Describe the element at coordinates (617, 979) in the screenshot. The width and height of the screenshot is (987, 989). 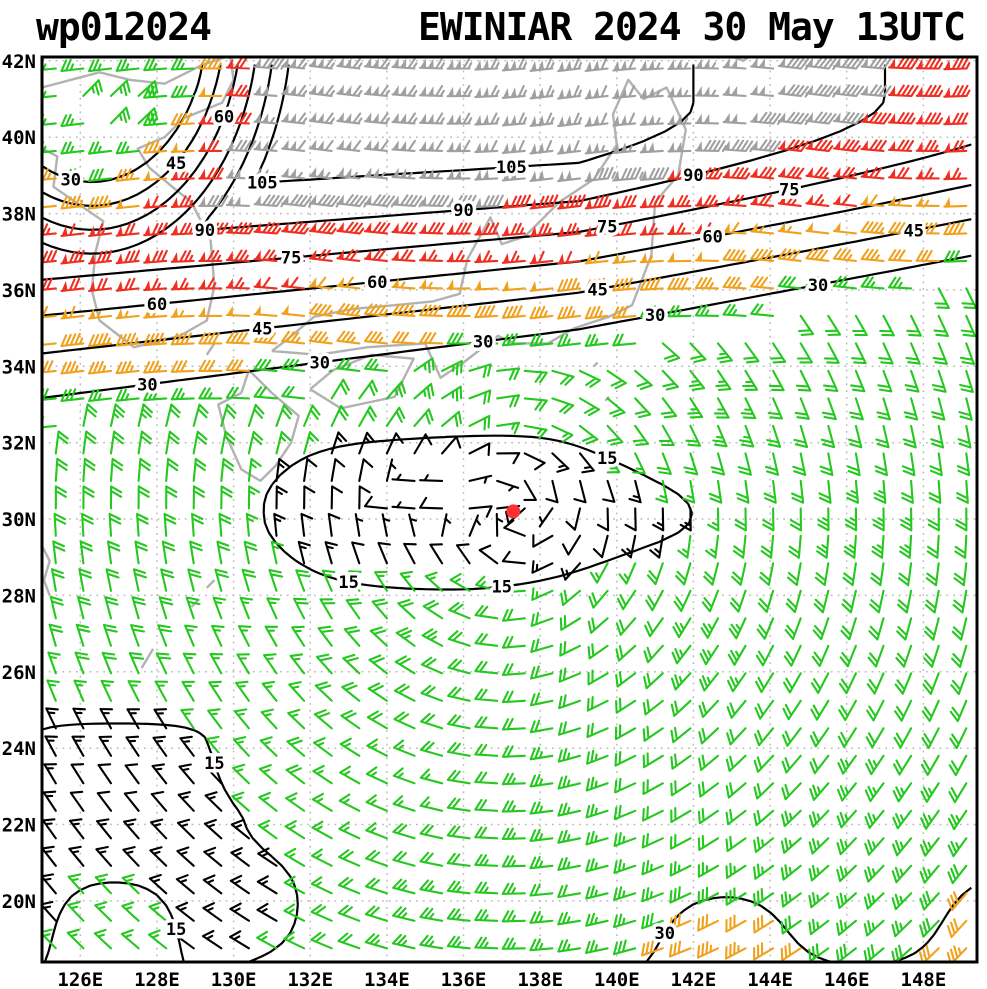
I see `lon-tick-label: 140E` at that location.